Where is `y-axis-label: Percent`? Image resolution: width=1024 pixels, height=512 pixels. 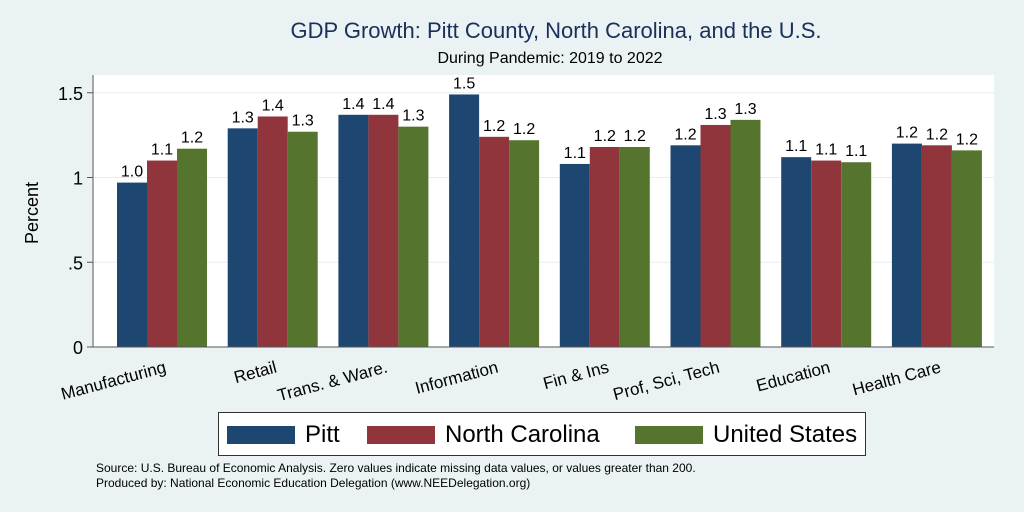 y-axis-label: Percent is located at coordinates (32, 213).